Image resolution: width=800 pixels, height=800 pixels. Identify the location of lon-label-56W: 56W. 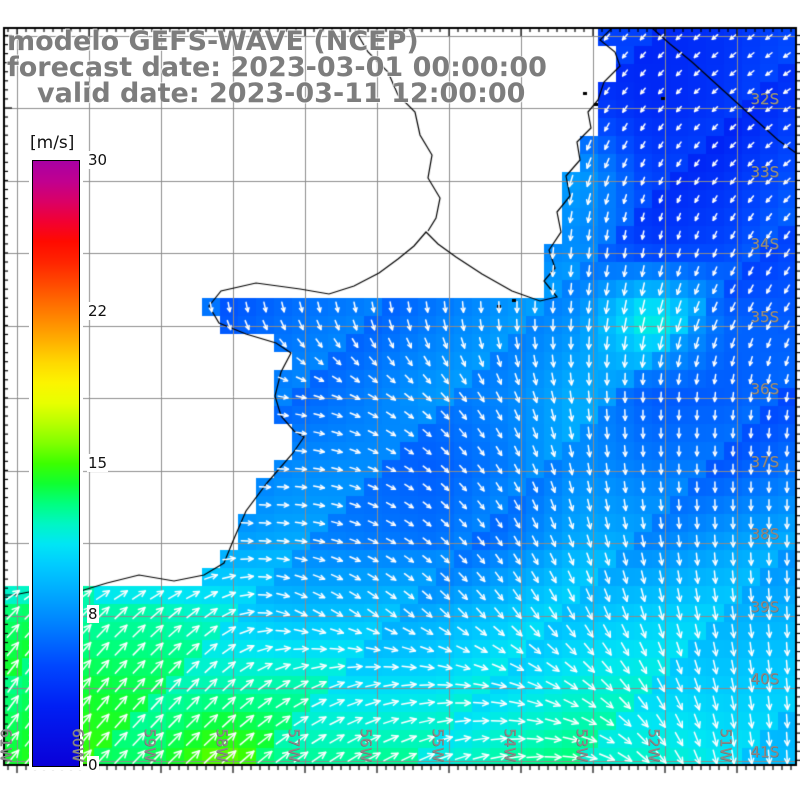
(366, 745).